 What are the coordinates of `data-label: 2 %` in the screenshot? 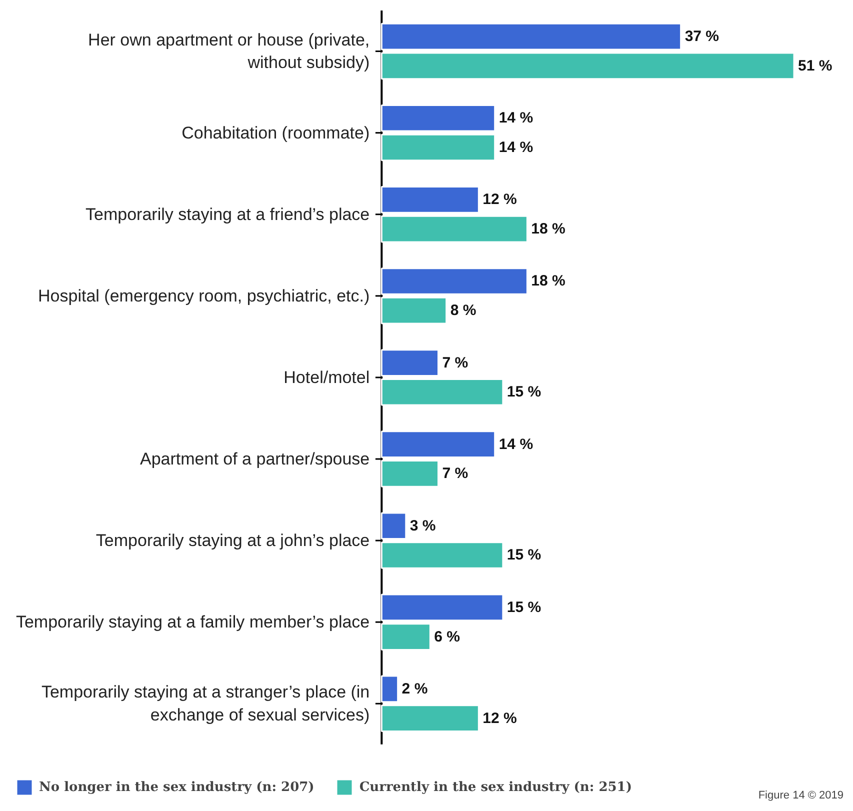 It's located at (415, 689).